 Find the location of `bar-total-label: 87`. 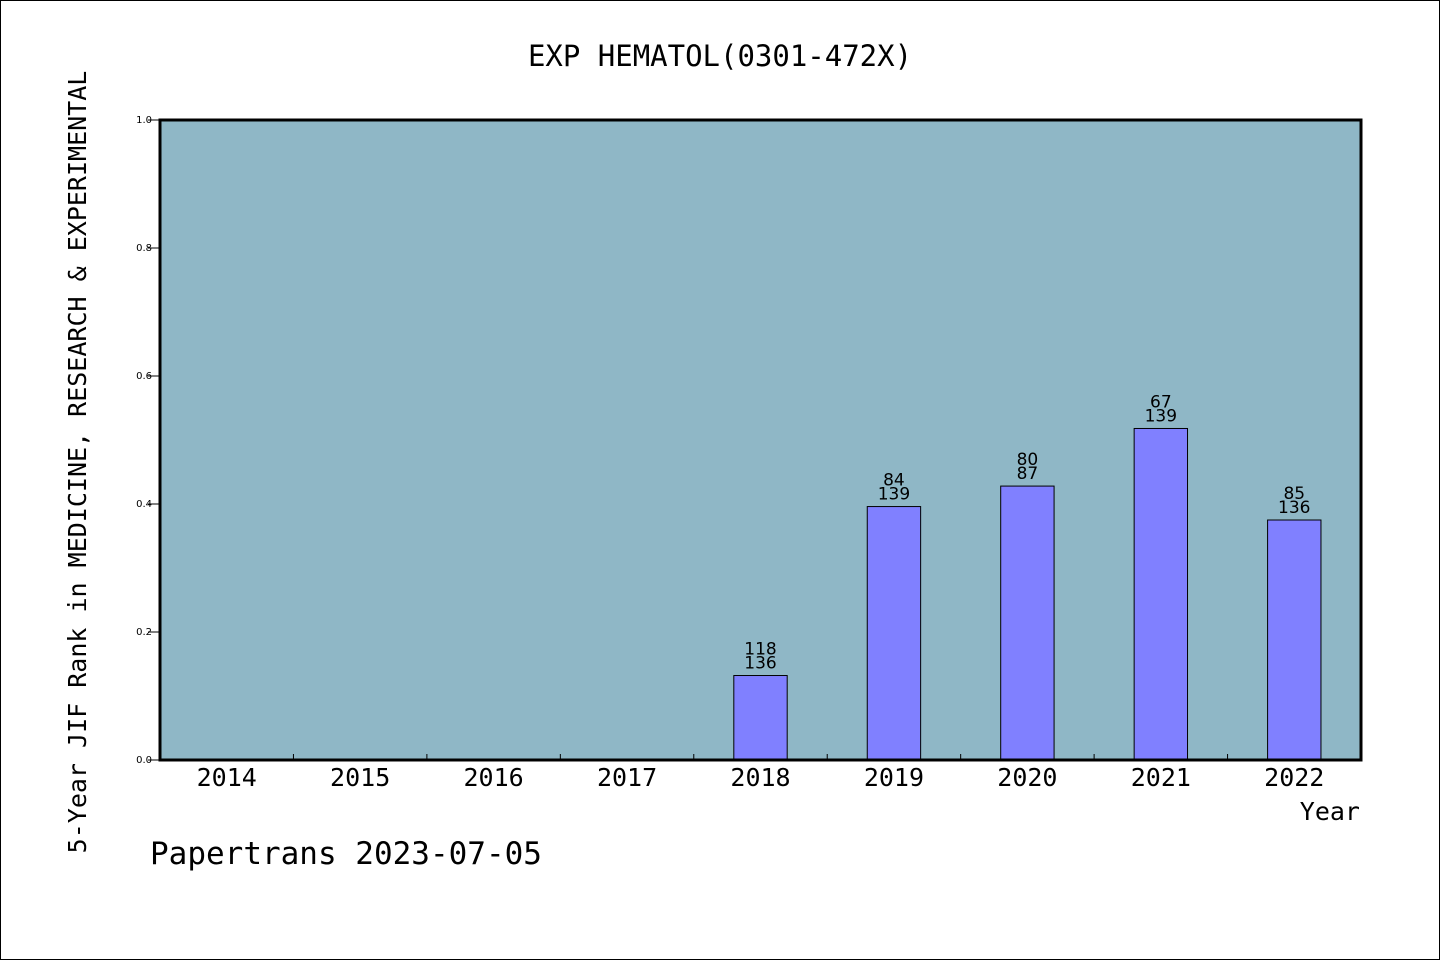

bar-total-label: 87 is located at coordinates (1028, 474).